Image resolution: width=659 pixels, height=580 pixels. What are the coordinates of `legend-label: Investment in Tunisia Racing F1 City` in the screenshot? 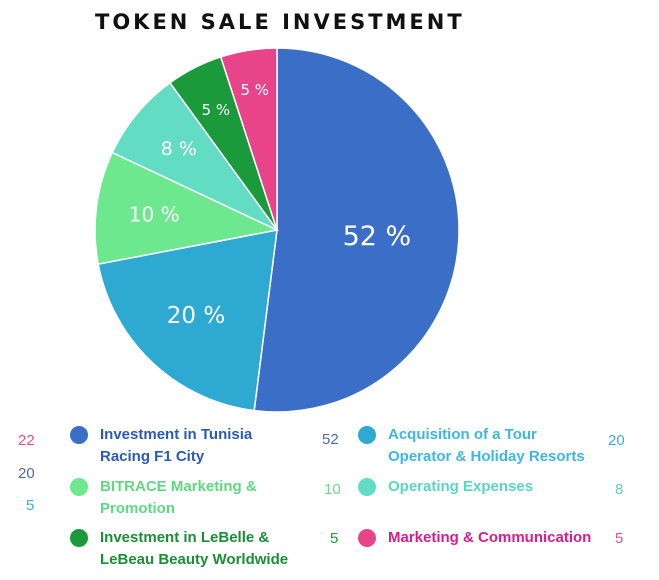 It's located at (176, 446).